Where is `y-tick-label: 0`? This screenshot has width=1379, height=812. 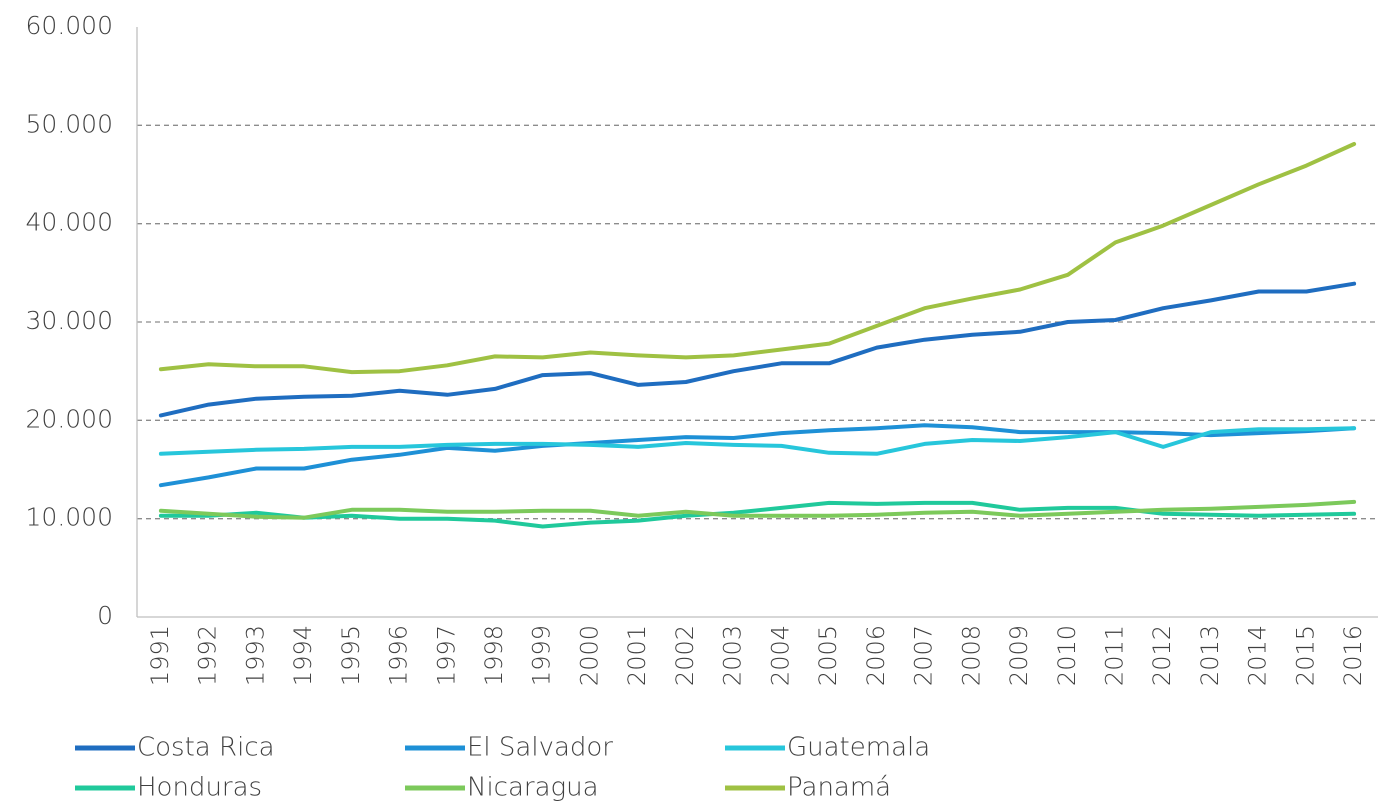
y-tick-label: 0 is located at coordinates (105, 615).